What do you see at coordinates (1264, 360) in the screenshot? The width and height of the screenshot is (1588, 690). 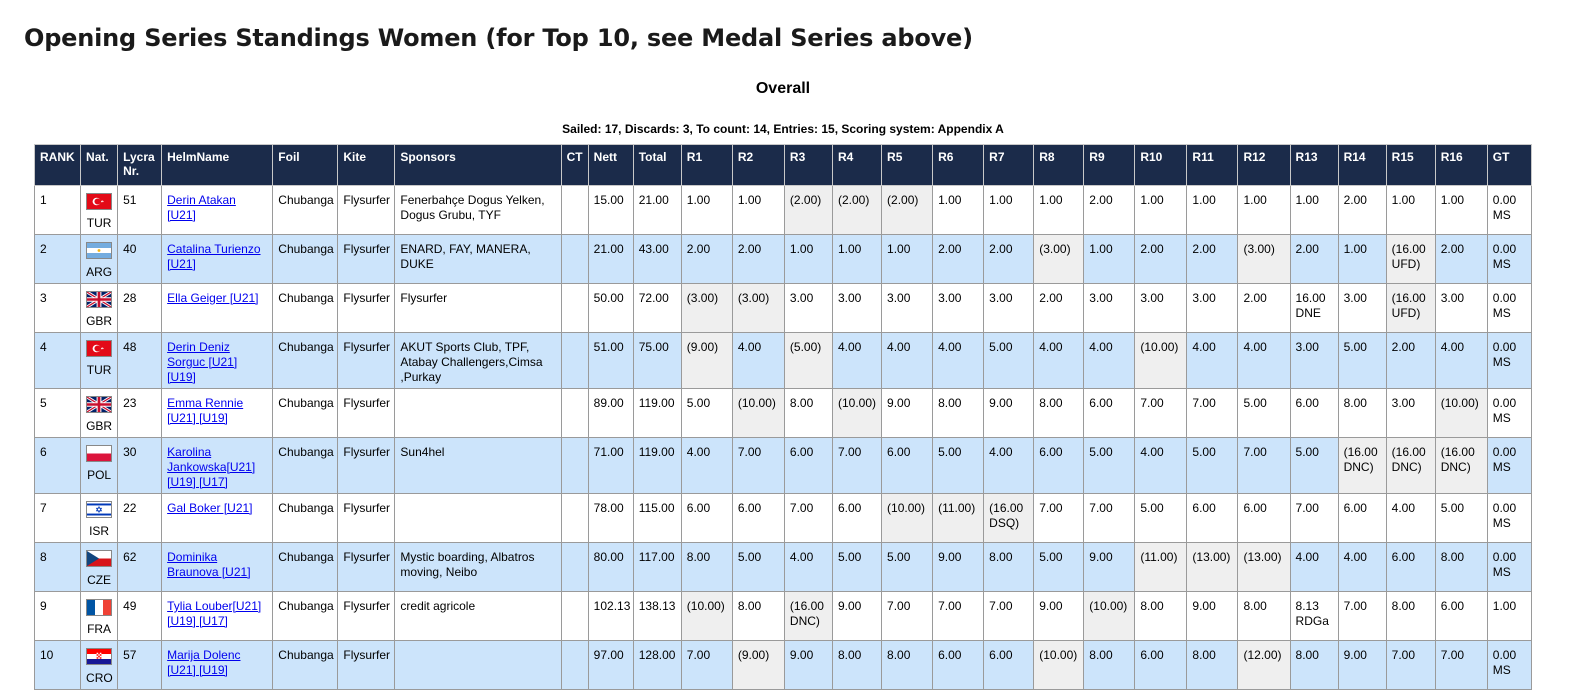 I see `race-r12-cell: 4.00` at bounding box center [1264, 360].